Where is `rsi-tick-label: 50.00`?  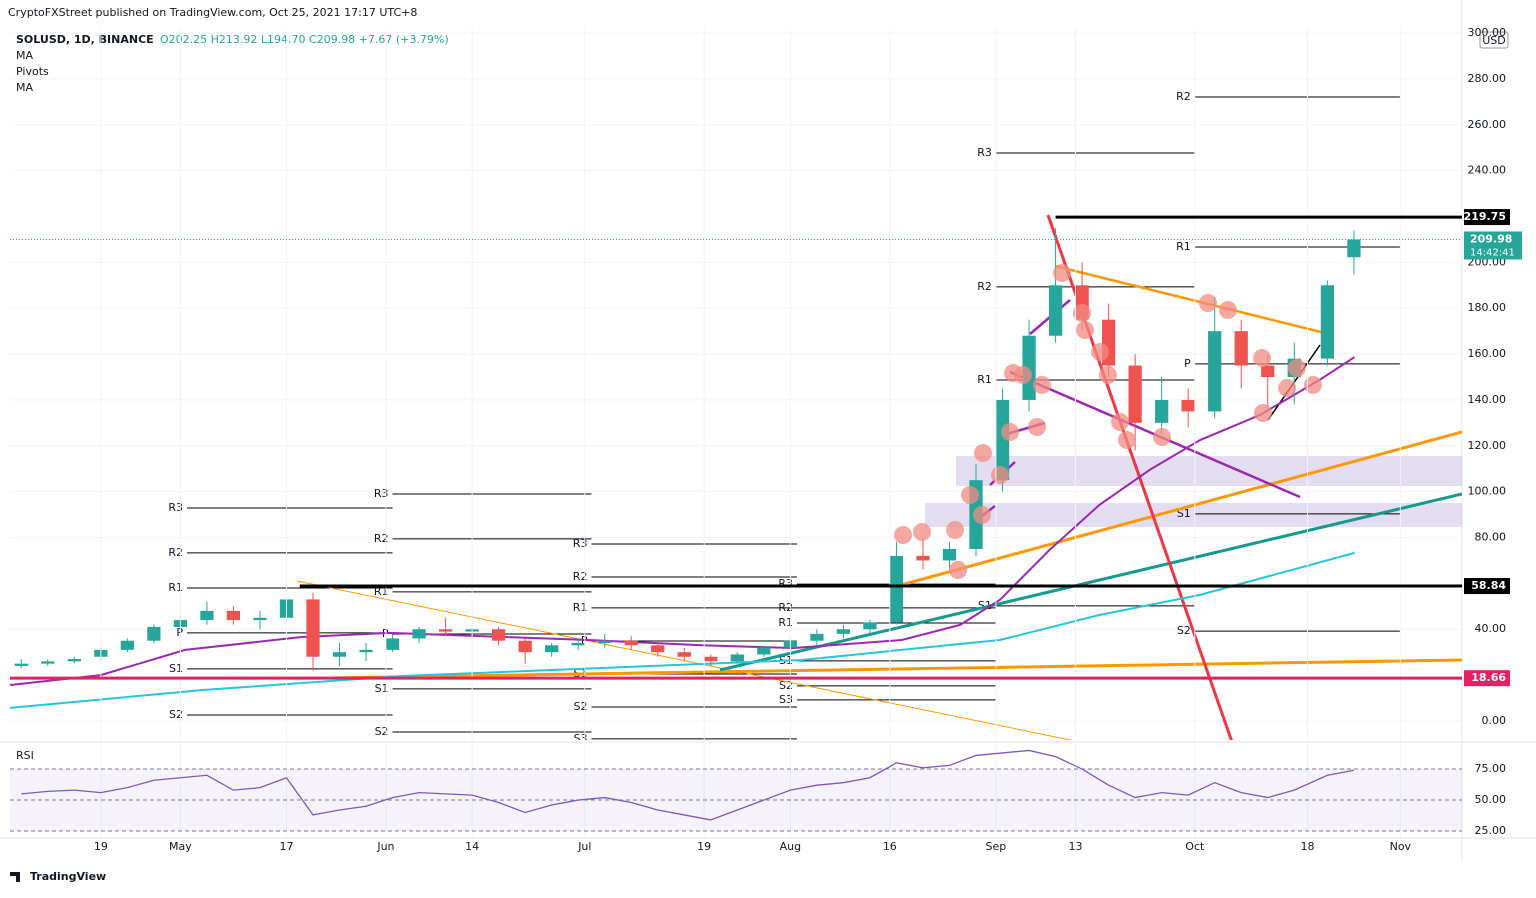 rsi-tick-label: 50.00 is located at coordinates (1491, 799).